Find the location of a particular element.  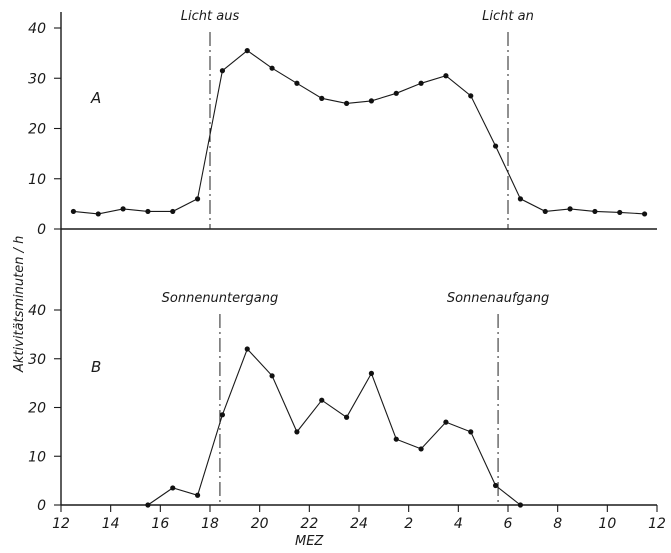

marker-label: Sonnenuntergang is located at coordinates (220, 298).